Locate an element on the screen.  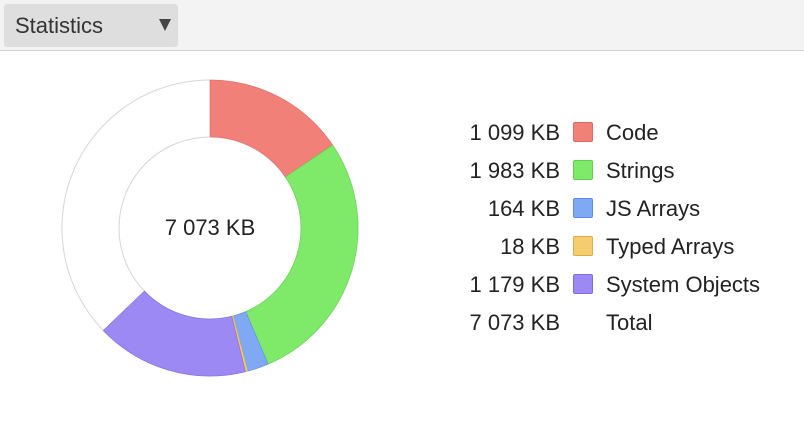
legend-size: 1 983 KB is located at coordinates (514, 170).